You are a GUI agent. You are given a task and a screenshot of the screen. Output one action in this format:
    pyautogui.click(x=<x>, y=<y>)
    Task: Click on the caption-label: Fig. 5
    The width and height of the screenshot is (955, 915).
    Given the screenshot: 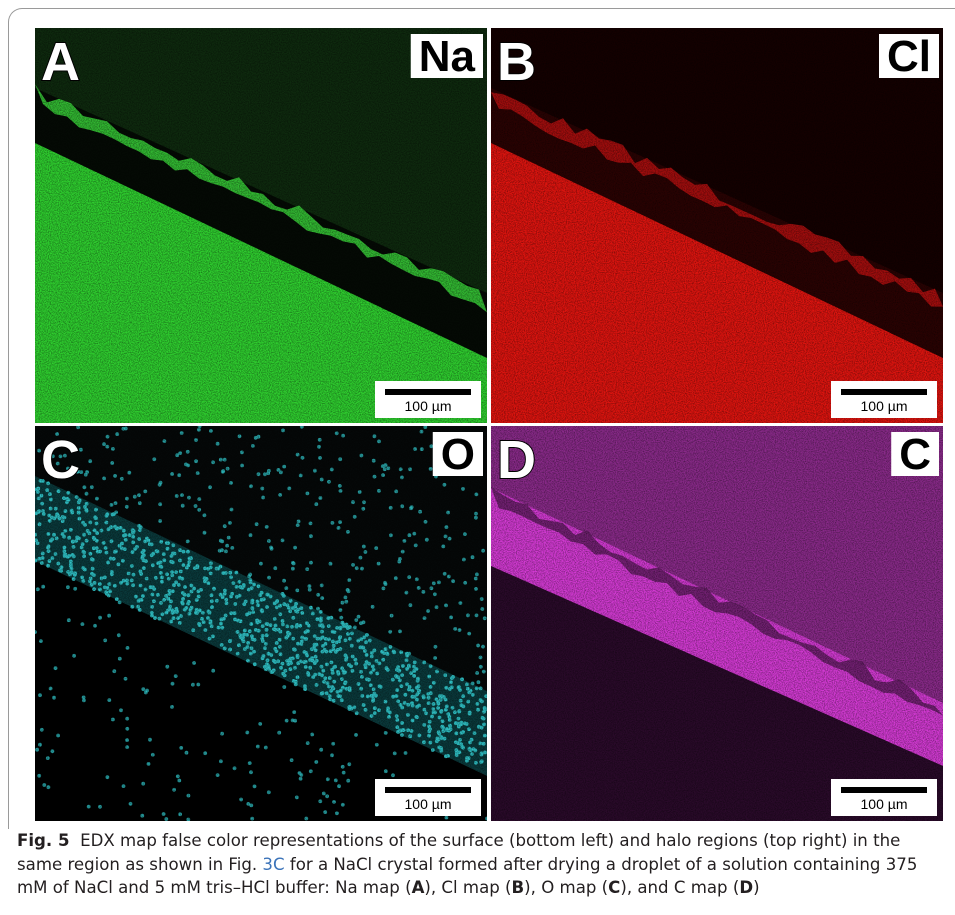 What is the action you would take?
    pyautogui.click(x=43, y=840)
    